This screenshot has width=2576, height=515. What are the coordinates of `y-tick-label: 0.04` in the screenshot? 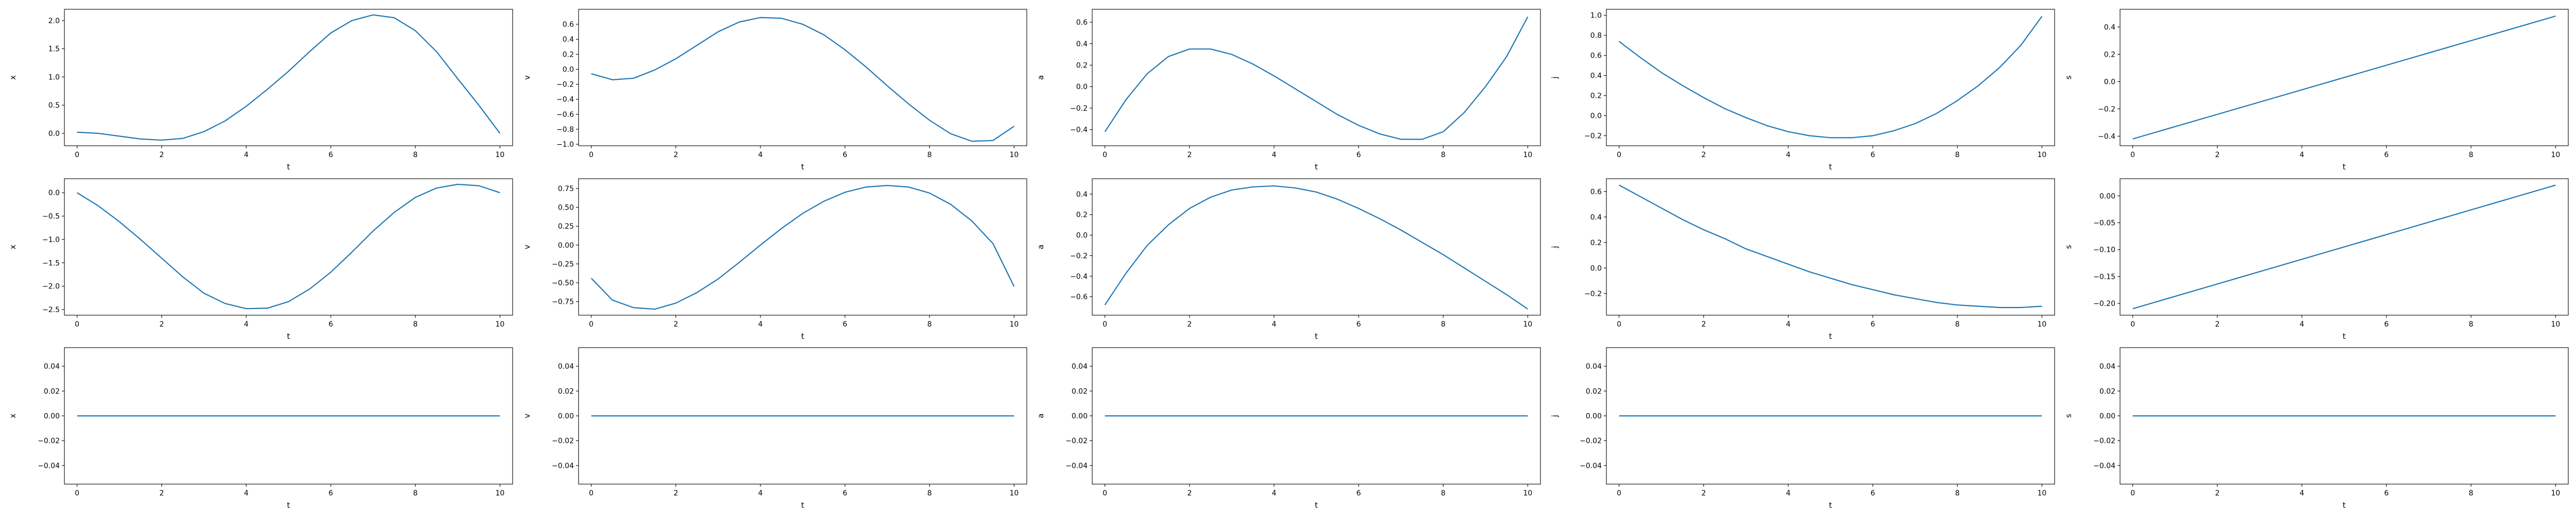 It's located at (2107, 367).